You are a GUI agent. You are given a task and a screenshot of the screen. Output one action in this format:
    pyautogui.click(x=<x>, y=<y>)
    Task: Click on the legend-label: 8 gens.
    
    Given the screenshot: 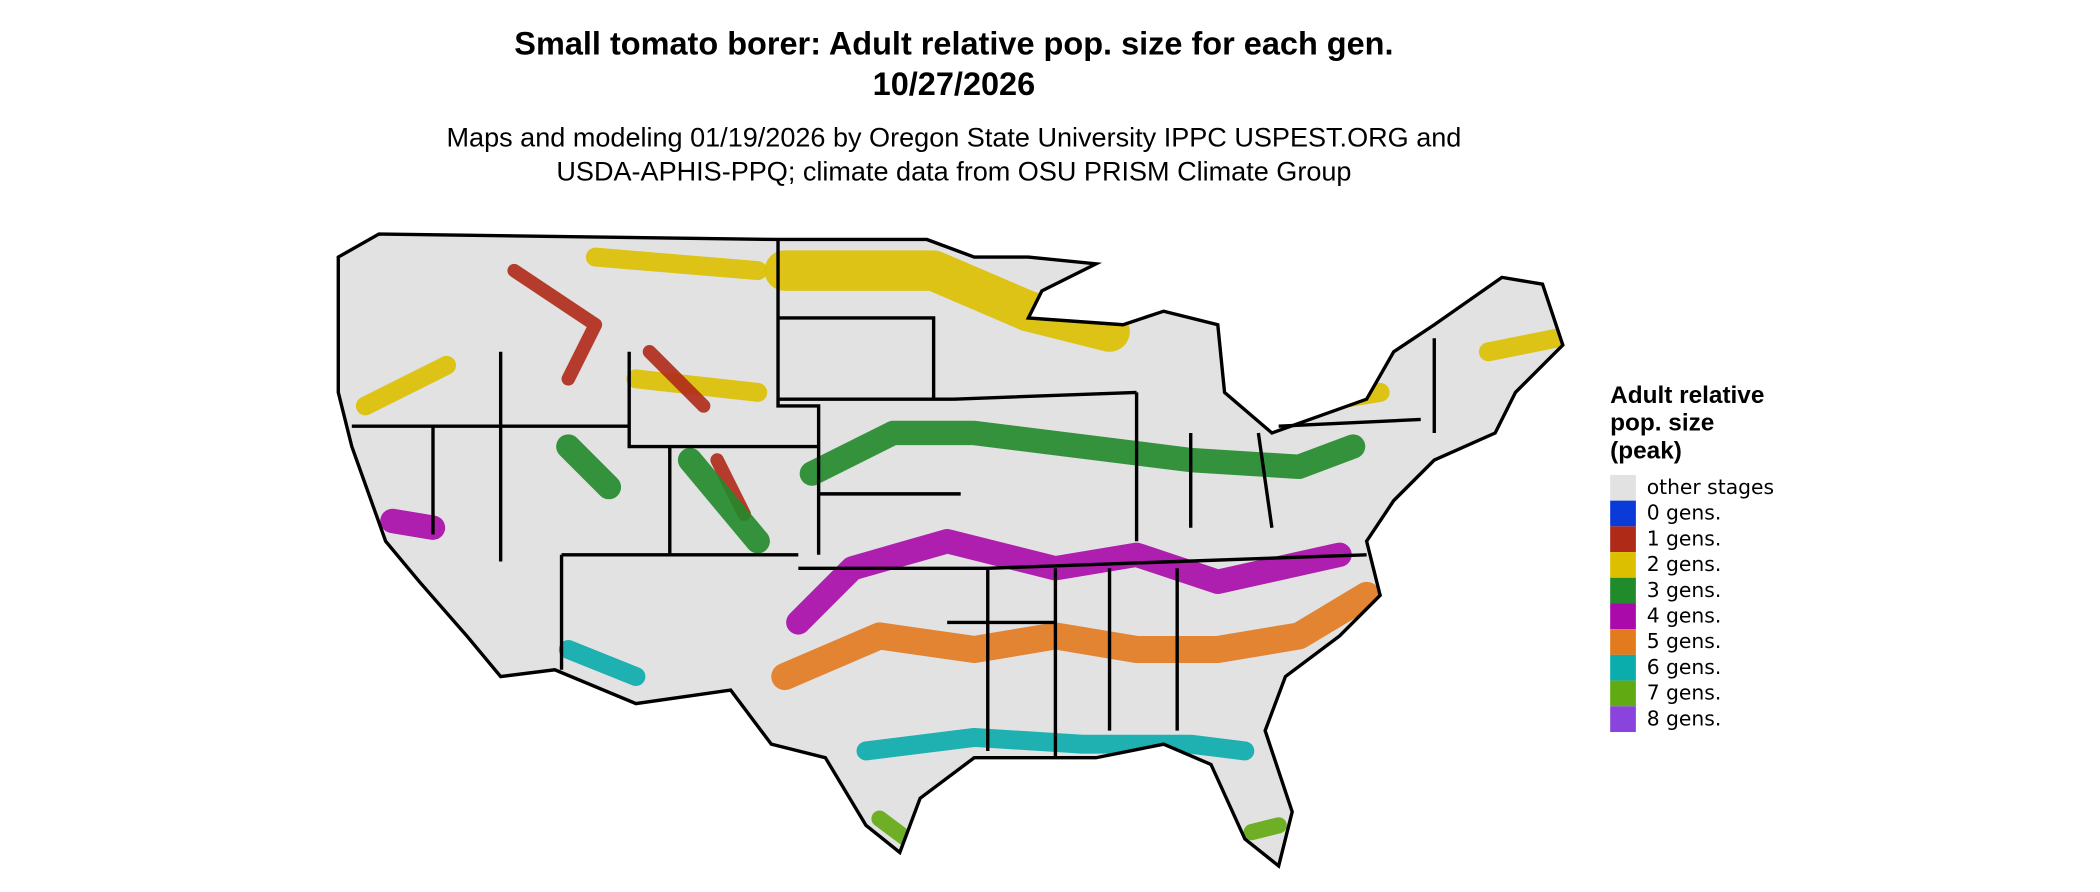 What is the action you would take?
    pyautogui.click(x=1684, y=718)
    